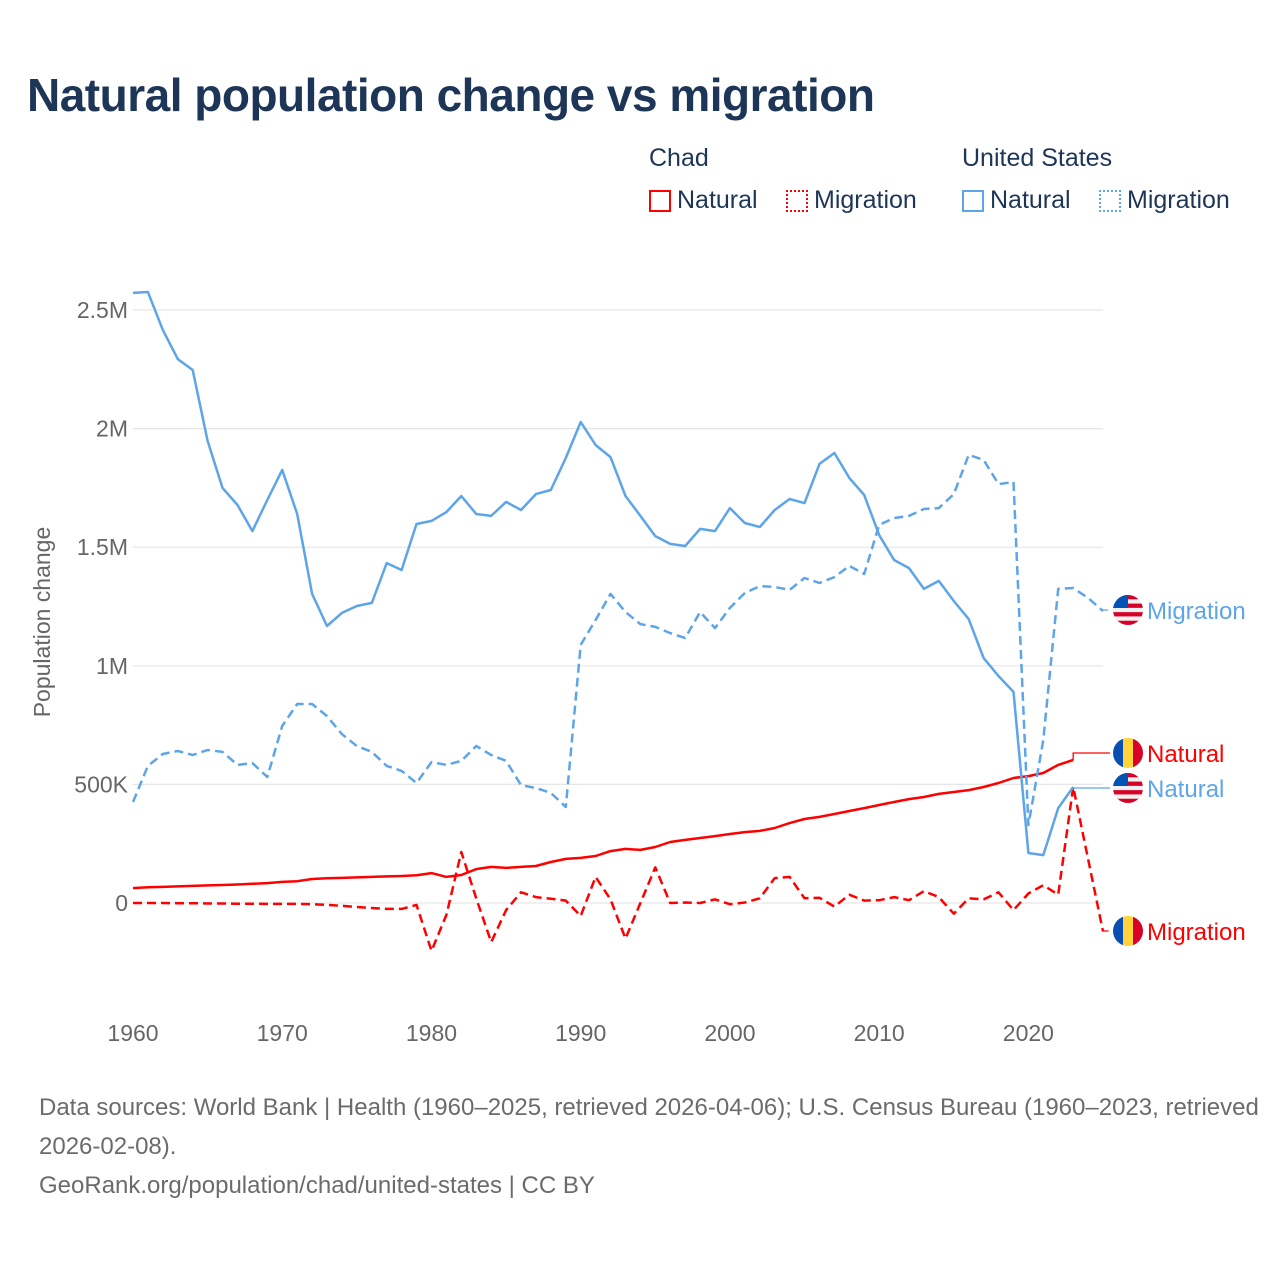  I want to click on legend-item-us-natural: Natural, so click(1016, 200).